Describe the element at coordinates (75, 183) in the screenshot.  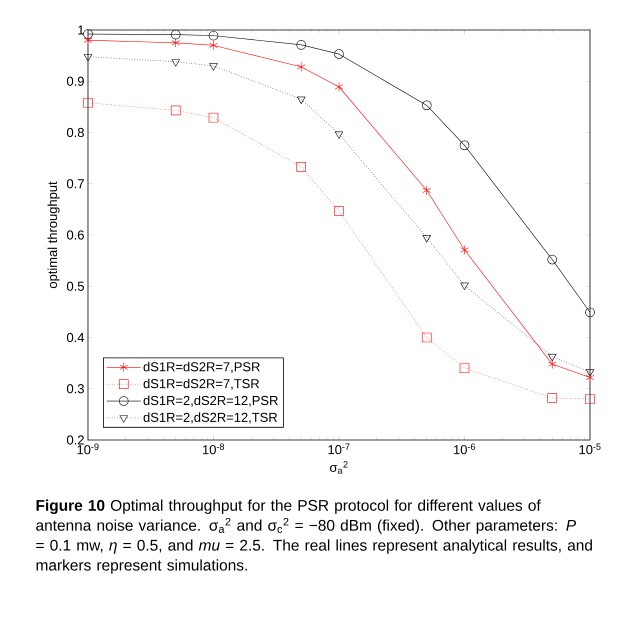
I see `y-tick-label: 0.7` at that location.